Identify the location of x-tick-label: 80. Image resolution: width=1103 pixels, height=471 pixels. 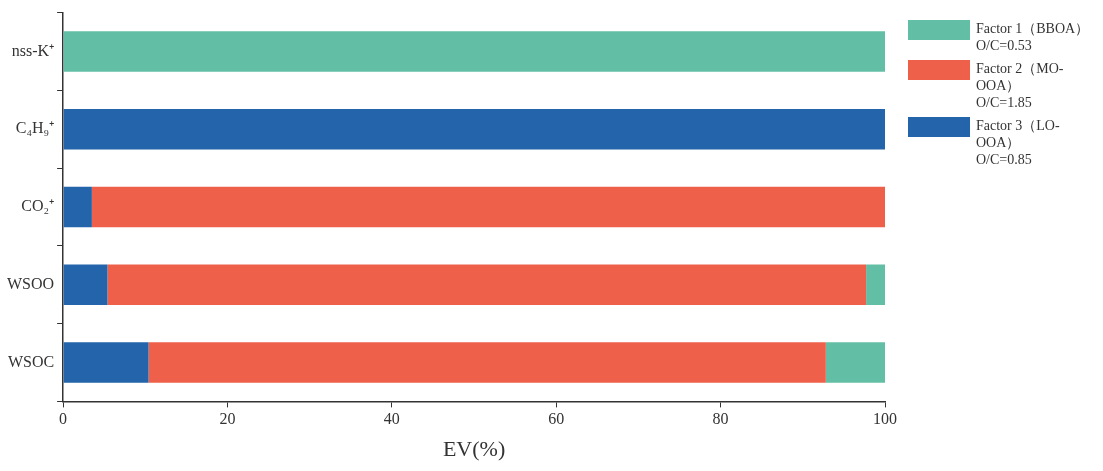
(720, 419).